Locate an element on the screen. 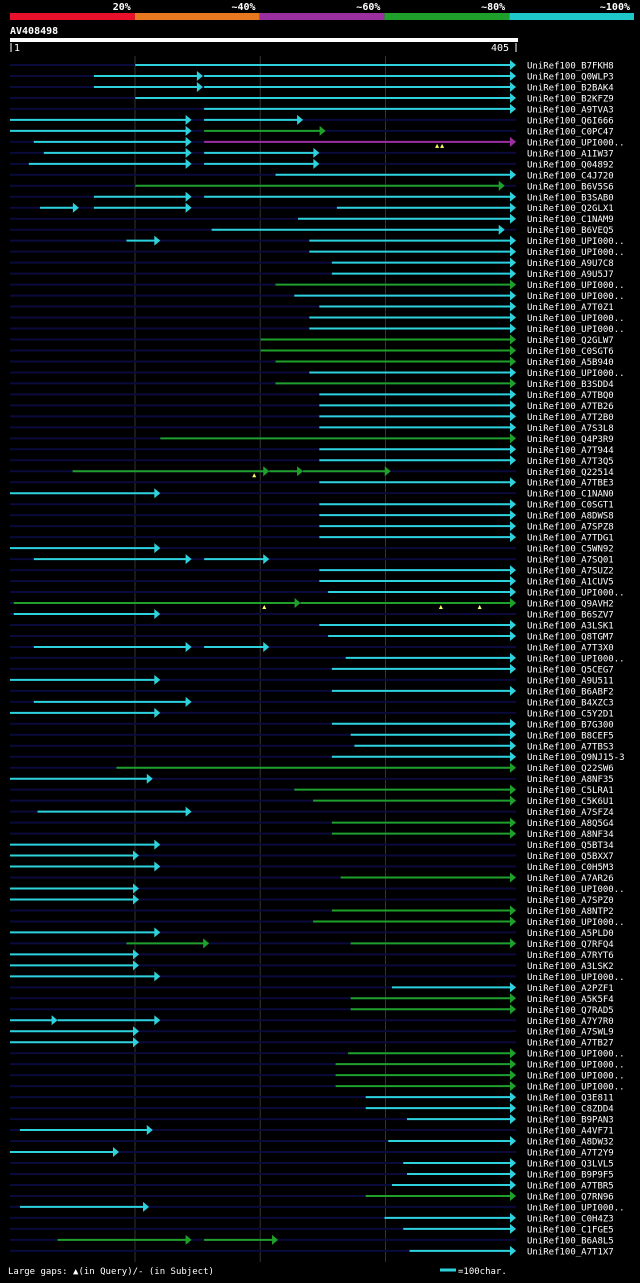 The width and height of the screenshot is (640, 1283). hit-row: UniRef100_A5K5F4 is located at coordinates (312, 999).